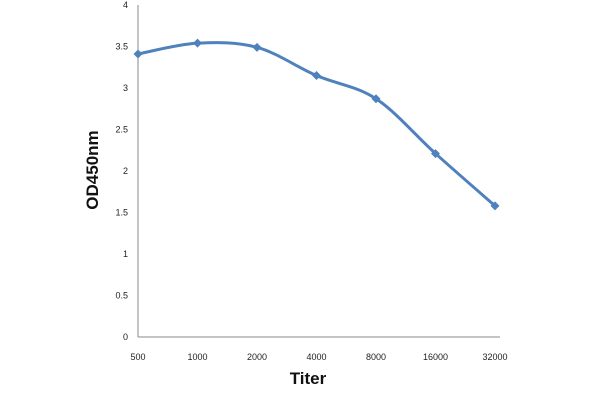  Describe the element at coordinates (125, 337) in the screenshot. I see `y-tick-label: 0` at that location.